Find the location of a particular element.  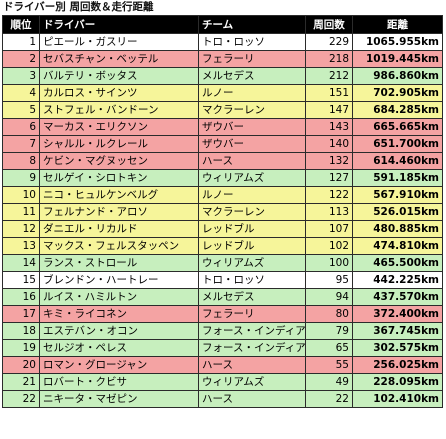

table-row: 15 ブレンドン・ハートレー トロ・ロッソ 95 442.225km is located at coordinates (222, 280).